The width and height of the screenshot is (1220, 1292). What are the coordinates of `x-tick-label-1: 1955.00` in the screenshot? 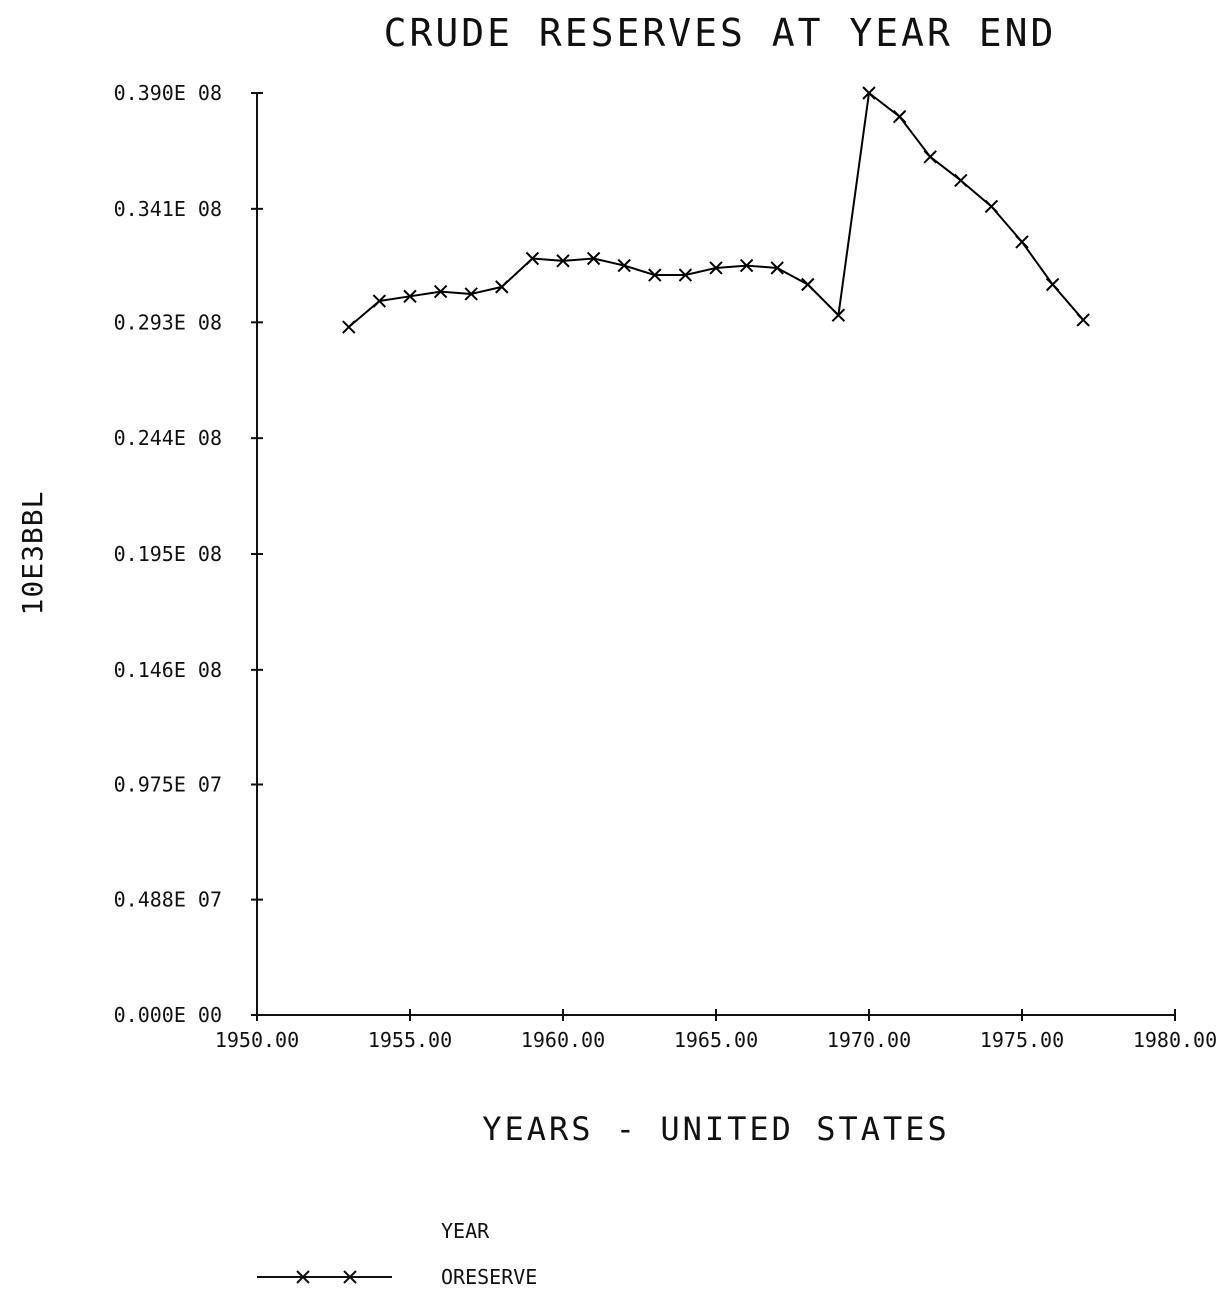 It's located at (410, 1040).